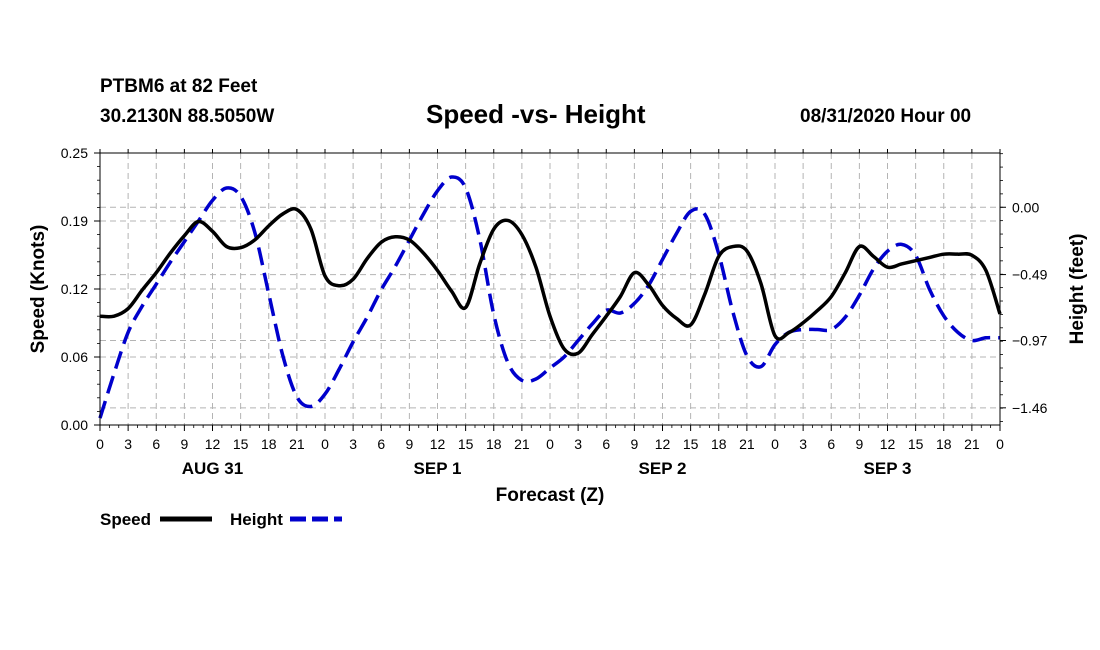 The height and width of the screenshot is (650, 1100). Describe the element at coordinates (74, 425) in the screenshot. I see `y-tick-label: 0.00` at that location.